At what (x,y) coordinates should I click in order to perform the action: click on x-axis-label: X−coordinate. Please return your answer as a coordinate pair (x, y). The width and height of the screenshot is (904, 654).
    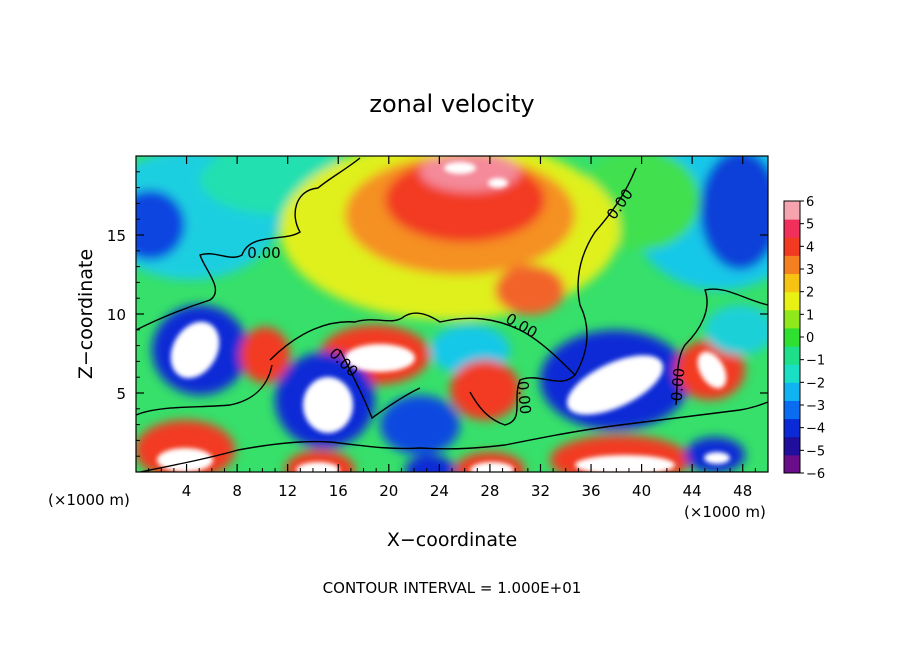
    Looking at the image, I should click on (452, 540).